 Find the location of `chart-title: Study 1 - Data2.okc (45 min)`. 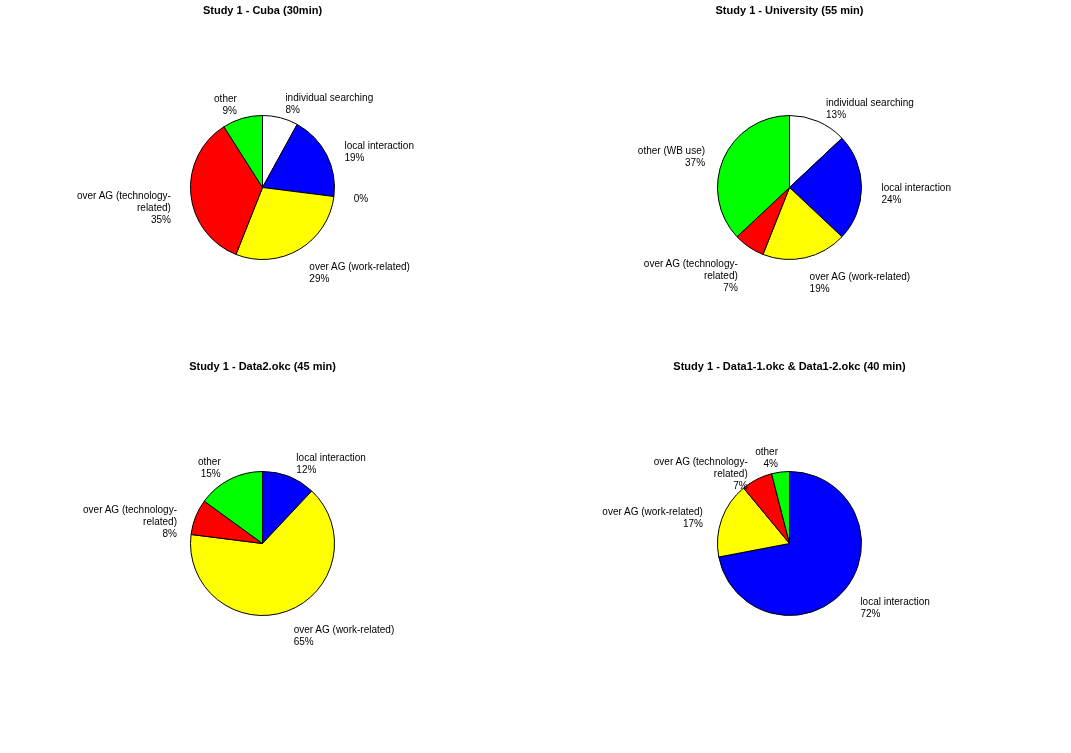

chart-title: Study 1 - Data2.okc (45 min) is located at coordinates (263, 366).